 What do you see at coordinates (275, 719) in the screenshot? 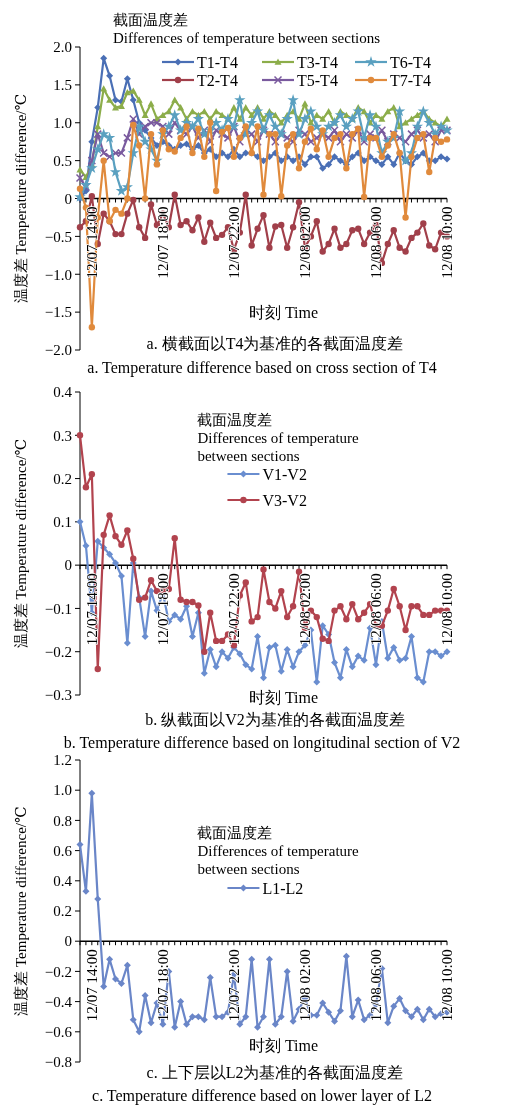
I see `text: b. 纵截面以V2为基准的各截面温度差` at bounding box center [275, 719].